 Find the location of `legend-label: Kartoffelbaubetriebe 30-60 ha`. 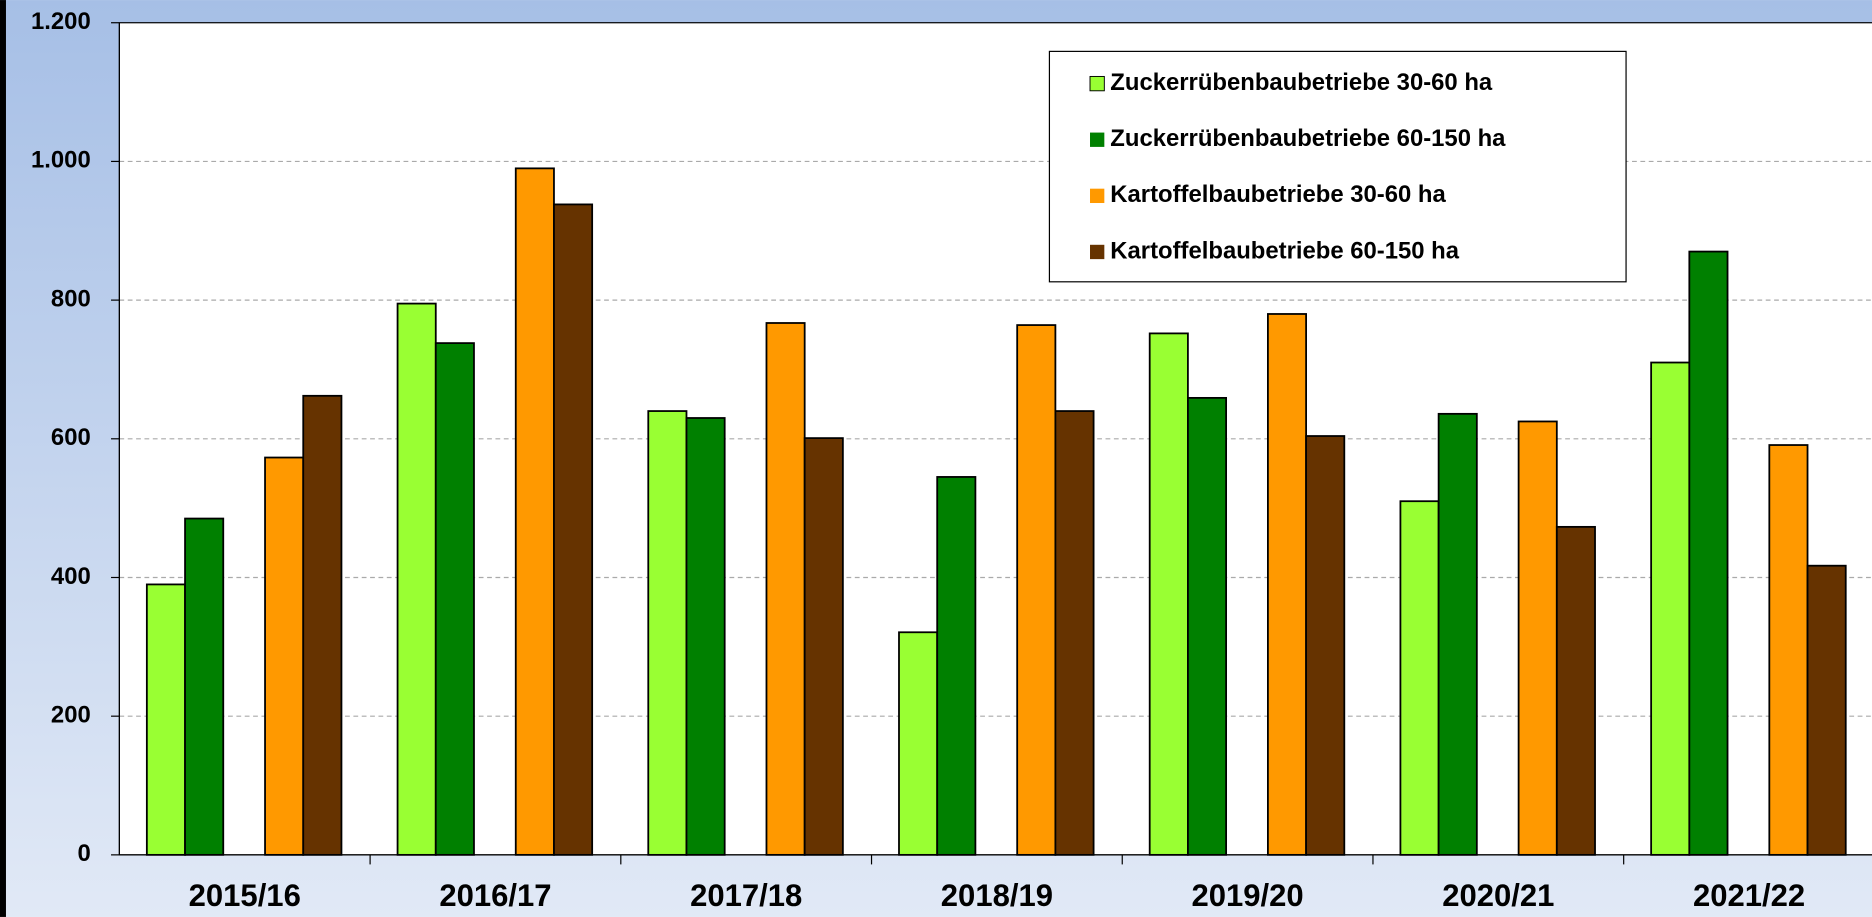

legend-label: Kartoffelbaubetriebe 30-60 ha is located at coordinates (1278, 194).